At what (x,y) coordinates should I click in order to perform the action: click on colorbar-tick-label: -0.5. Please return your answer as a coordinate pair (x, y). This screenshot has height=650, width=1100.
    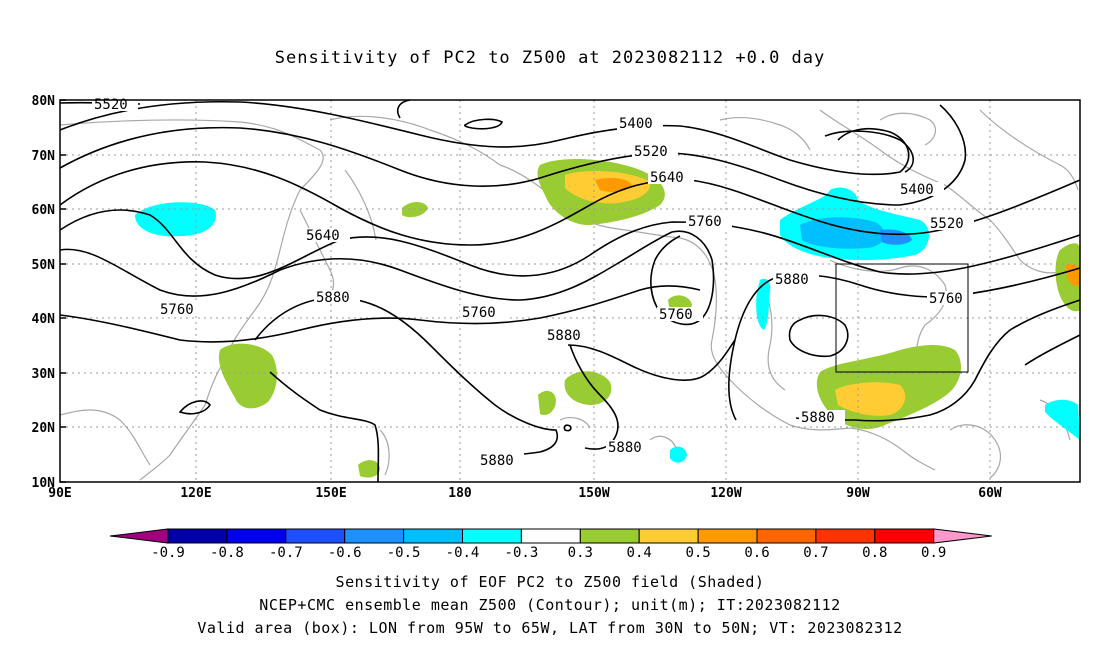
    Looking at the image, I should click on (404, 553).